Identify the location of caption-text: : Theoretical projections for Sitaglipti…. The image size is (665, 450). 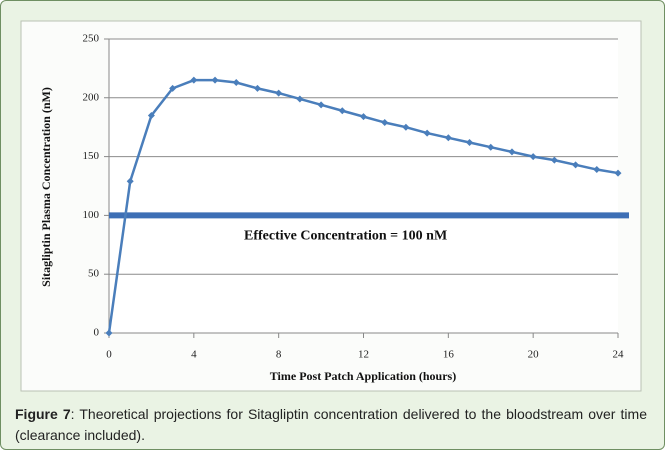
(331, 424).